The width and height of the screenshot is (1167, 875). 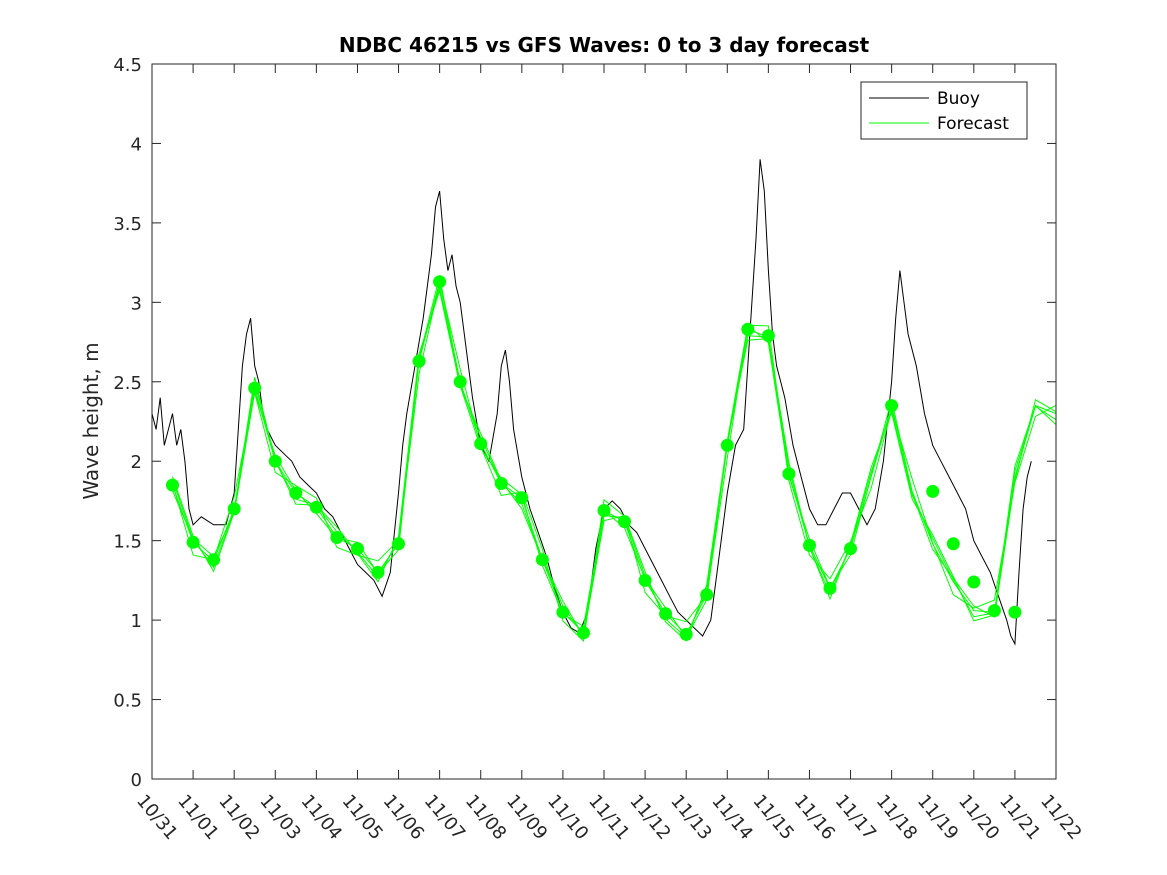 I want to click on legend-forecast-label: Forecast, so click(x=973, y=124).